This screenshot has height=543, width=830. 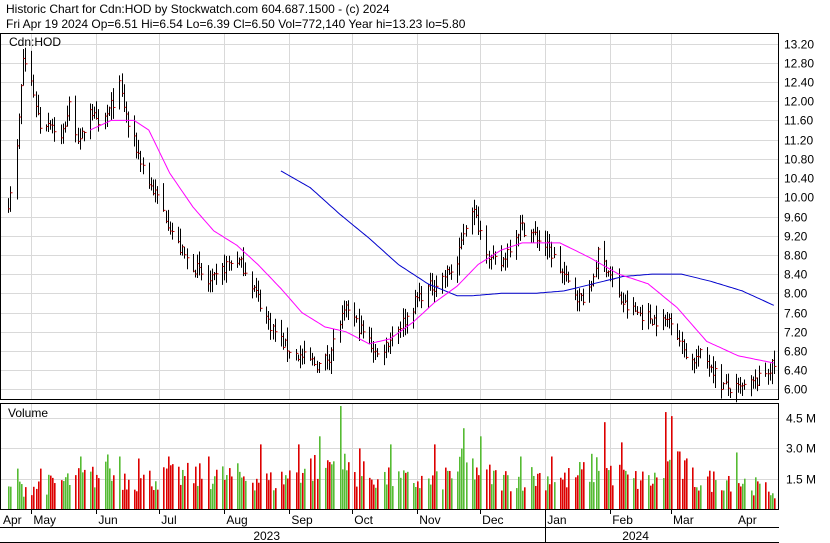 What do you see at coordinates (35, 42) in the screenshot?
I see `price-panel-title: Cdn:HOD` at bounding box center [35, 42].